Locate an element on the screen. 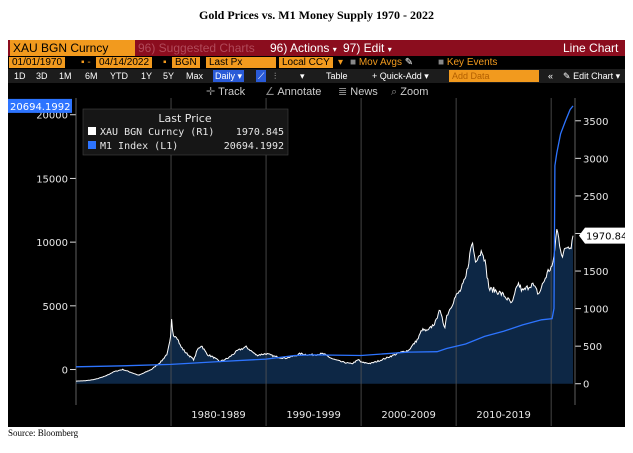 The width and height of the screenshot is (633, 453). suggested-charts-button: 96) Suggested Charts is located at coordinates (196, 48).